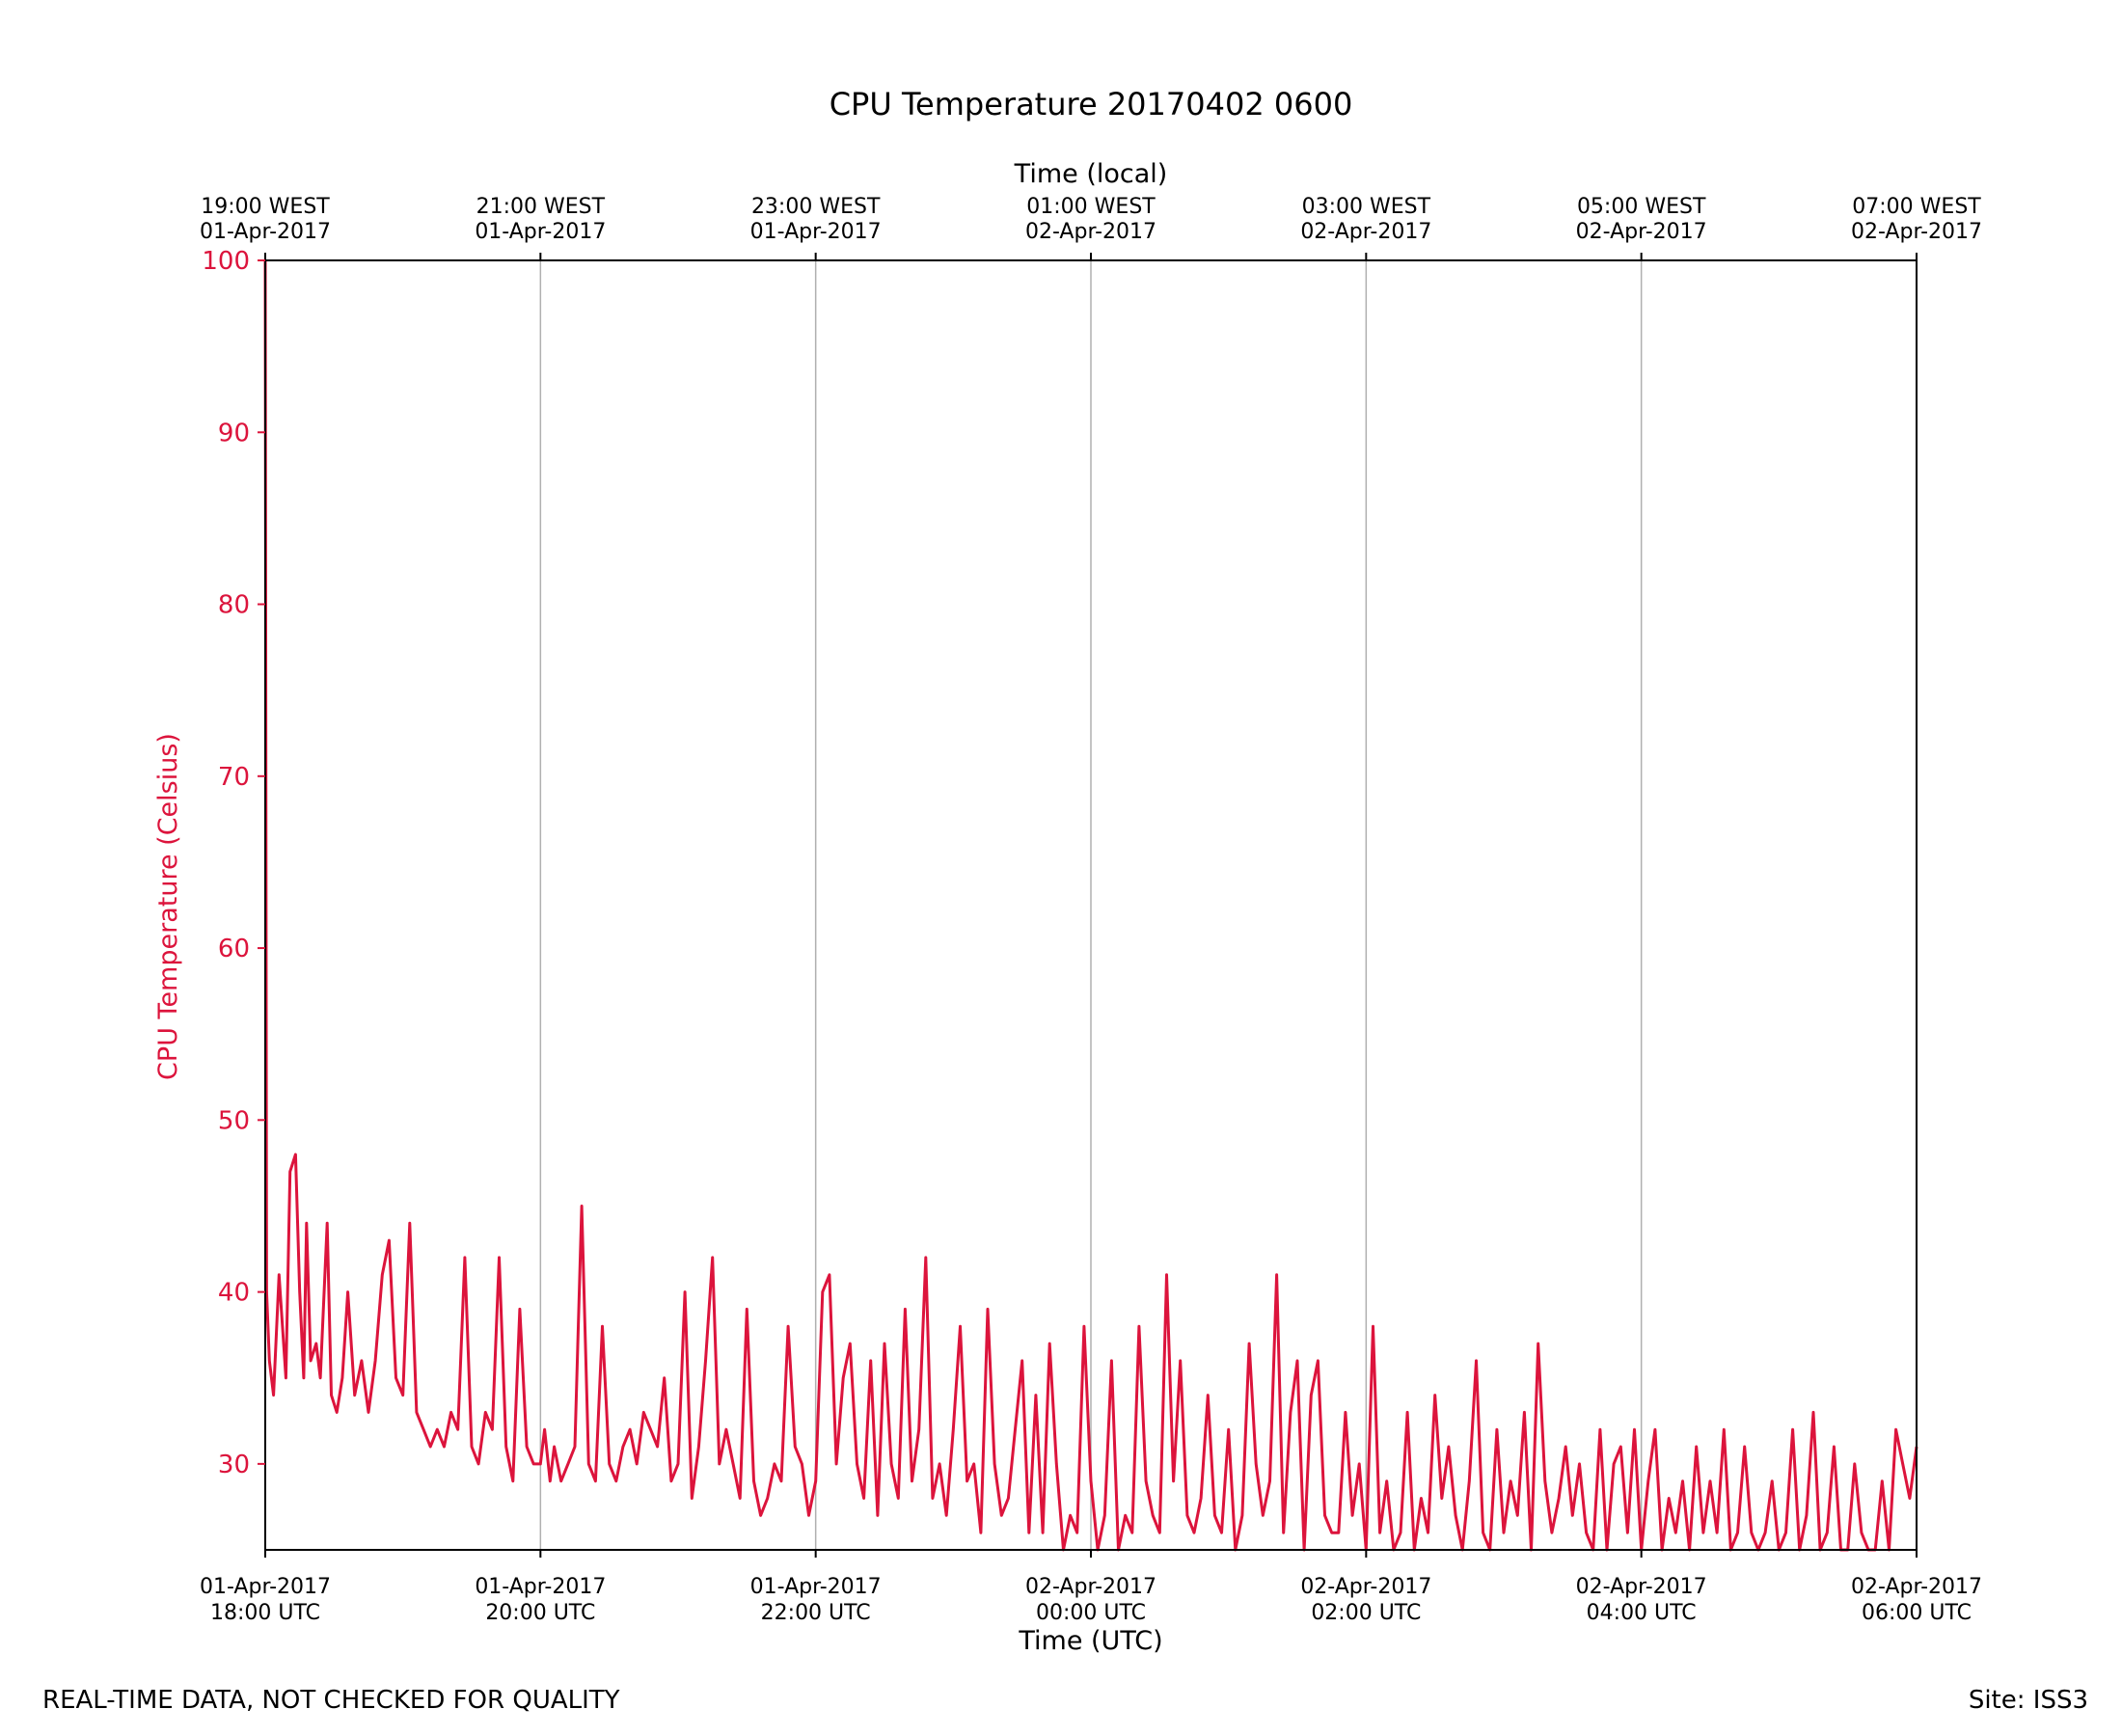 The height and width of the screenshot is (1736, 2122). Describe the element at coordinates (1091, 174) in the screenshot. I see `top-axis-title: Time (local)` at that location.